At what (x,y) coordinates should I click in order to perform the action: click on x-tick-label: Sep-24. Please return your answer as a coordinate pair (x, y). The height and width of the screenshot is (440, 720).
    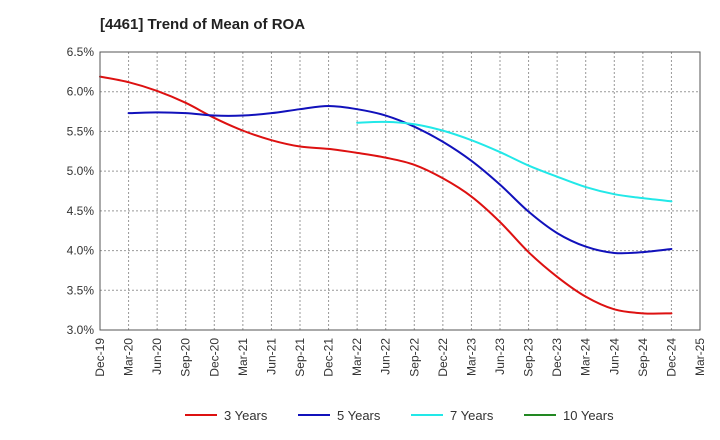
    Looking at the image, I should click on (643, 357).